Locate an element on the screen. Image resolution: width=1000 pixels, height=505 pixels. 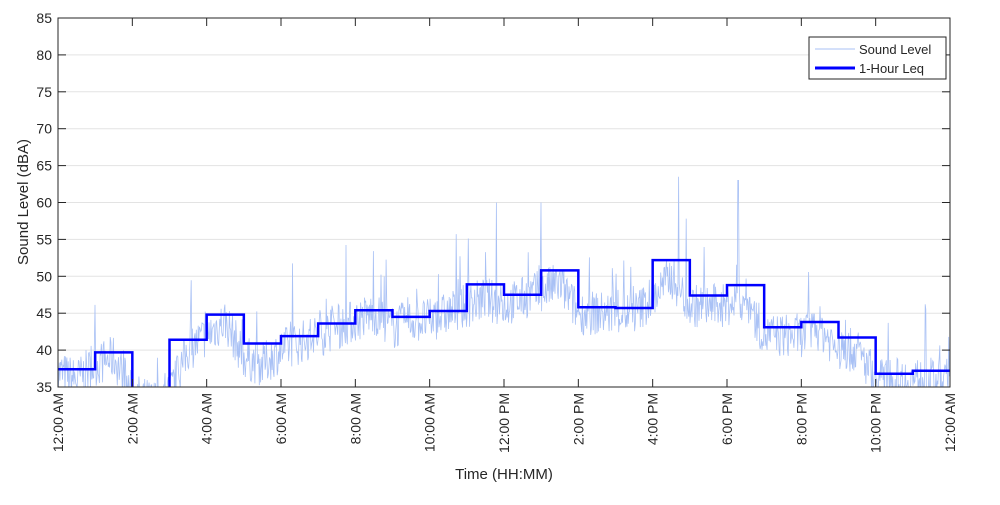
x-tick-label: 10:00 PM is located at coordinates (876, 423).